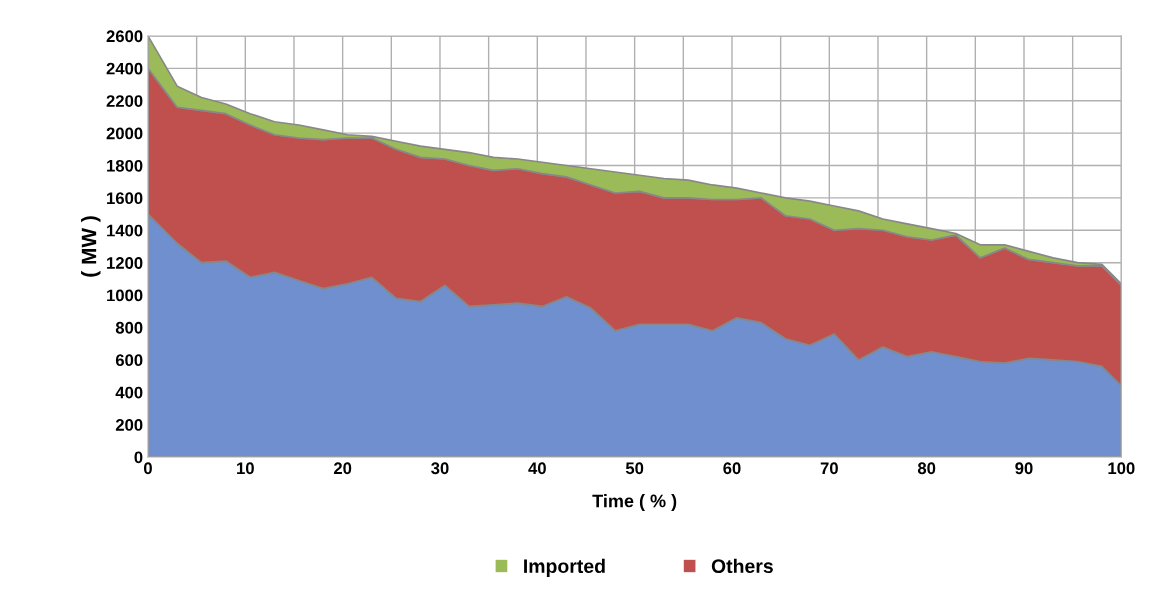 The image size is (1156, 599). Describe the element at coordinates (829, 468) in the screenshot. I see `x-tick-label: 70` at that location.